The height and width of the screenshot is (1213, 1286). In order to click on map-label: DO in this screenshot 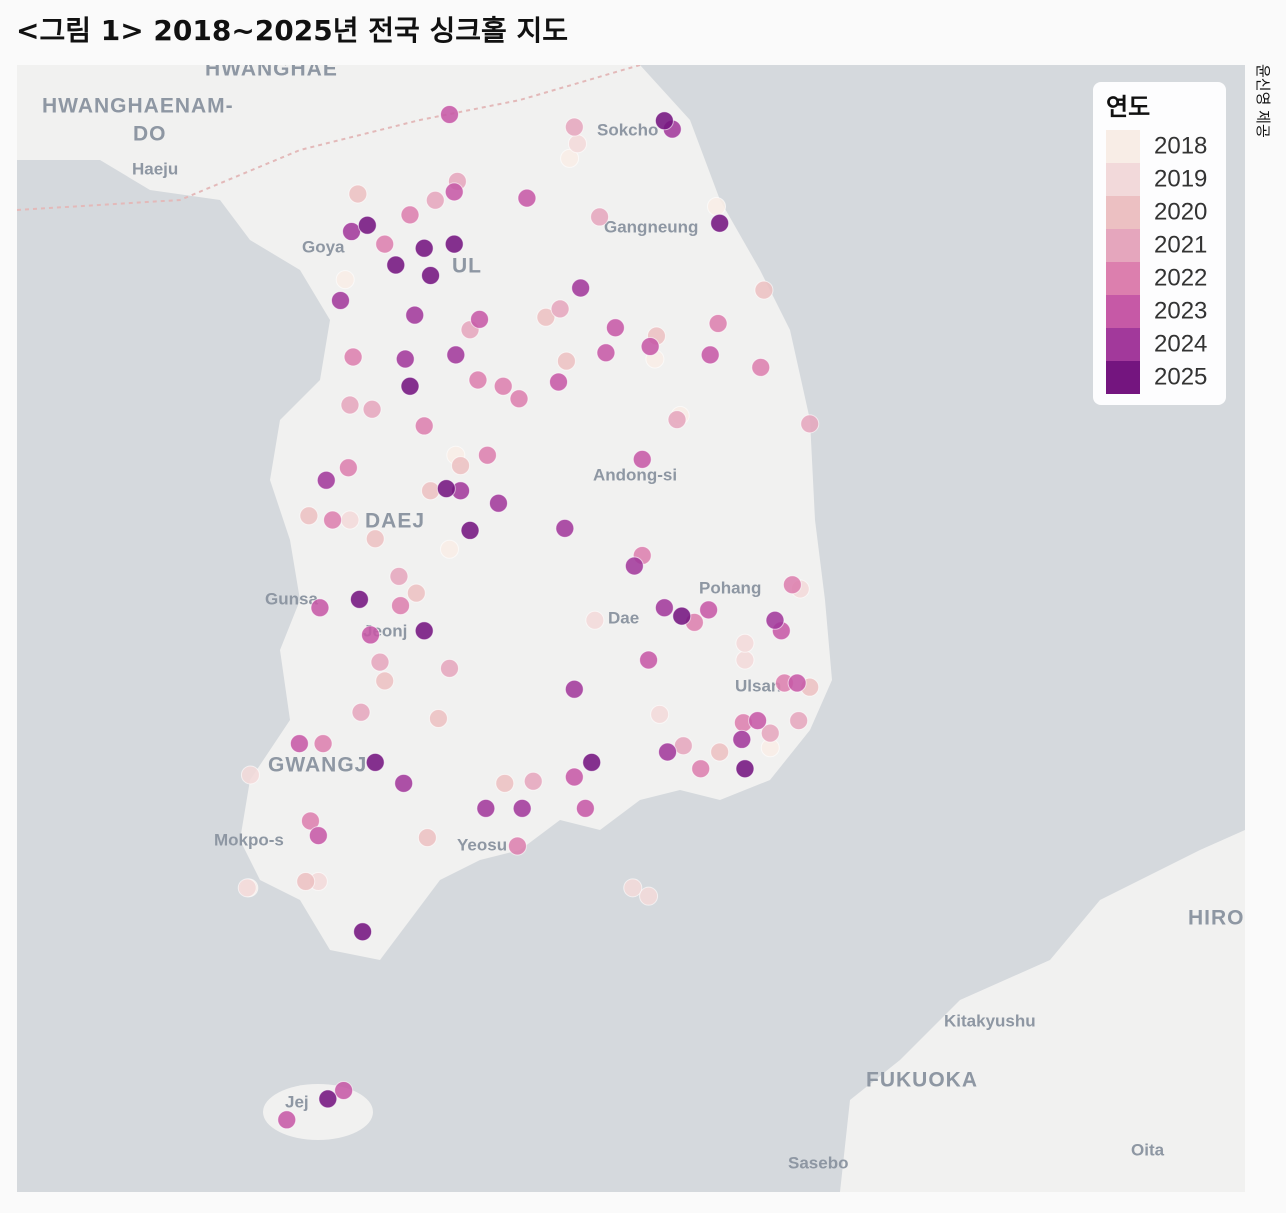, I will do `click(150, 134)`.